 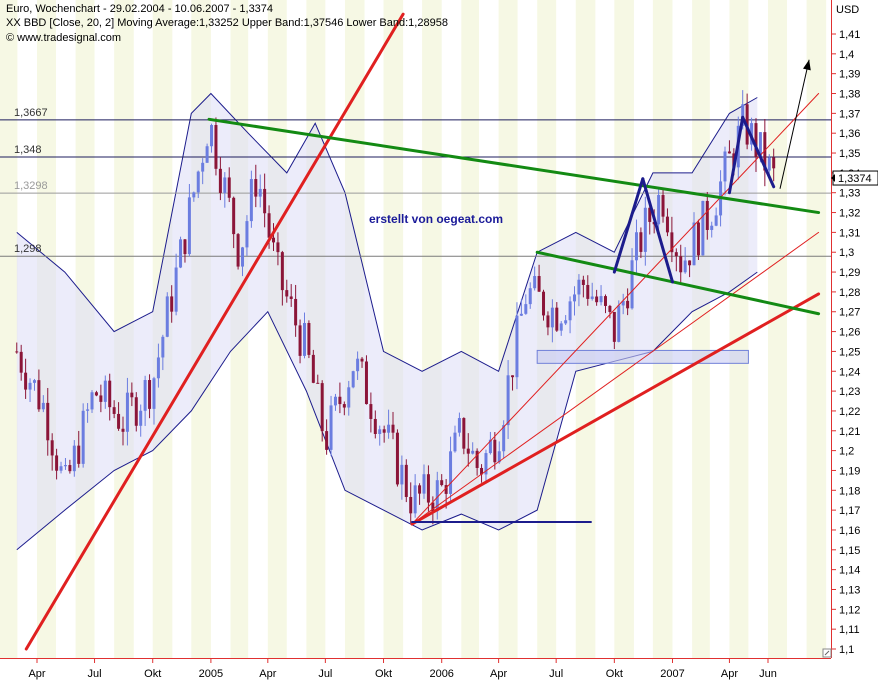 I want to click on y-tick-label: 1,27, so click(x=849, y=313).